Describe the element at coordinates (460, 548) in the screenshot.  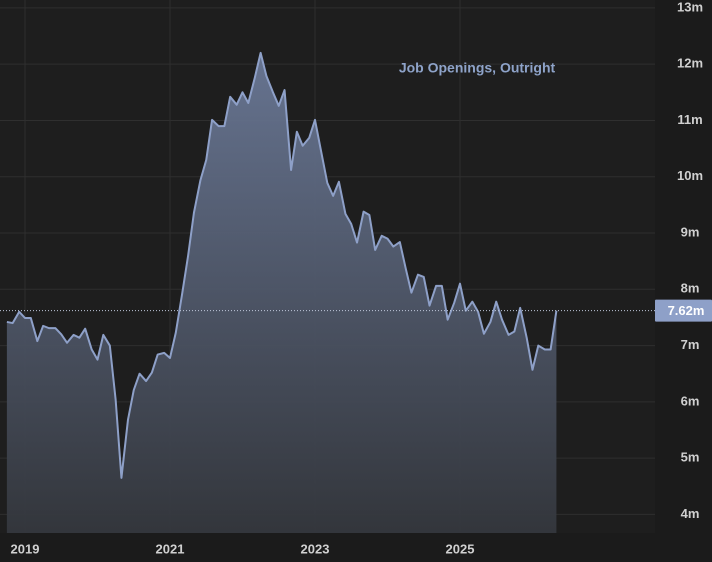
I see `x-tick-label: 2025` at that location.